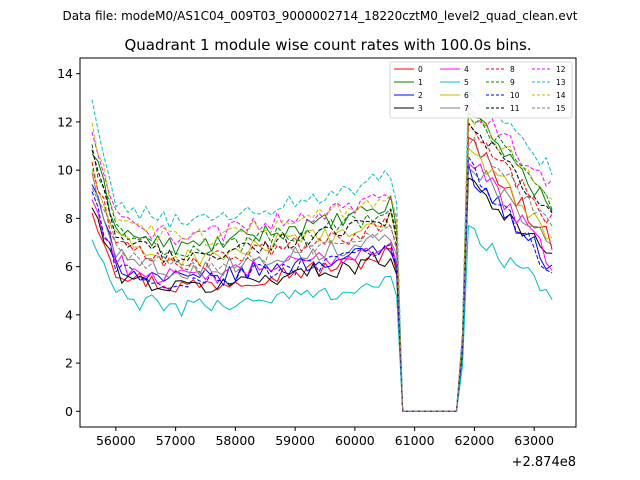 This screenshot has width=640, height=480. I want to click on y-tick-label: 10, so click(65, 170).